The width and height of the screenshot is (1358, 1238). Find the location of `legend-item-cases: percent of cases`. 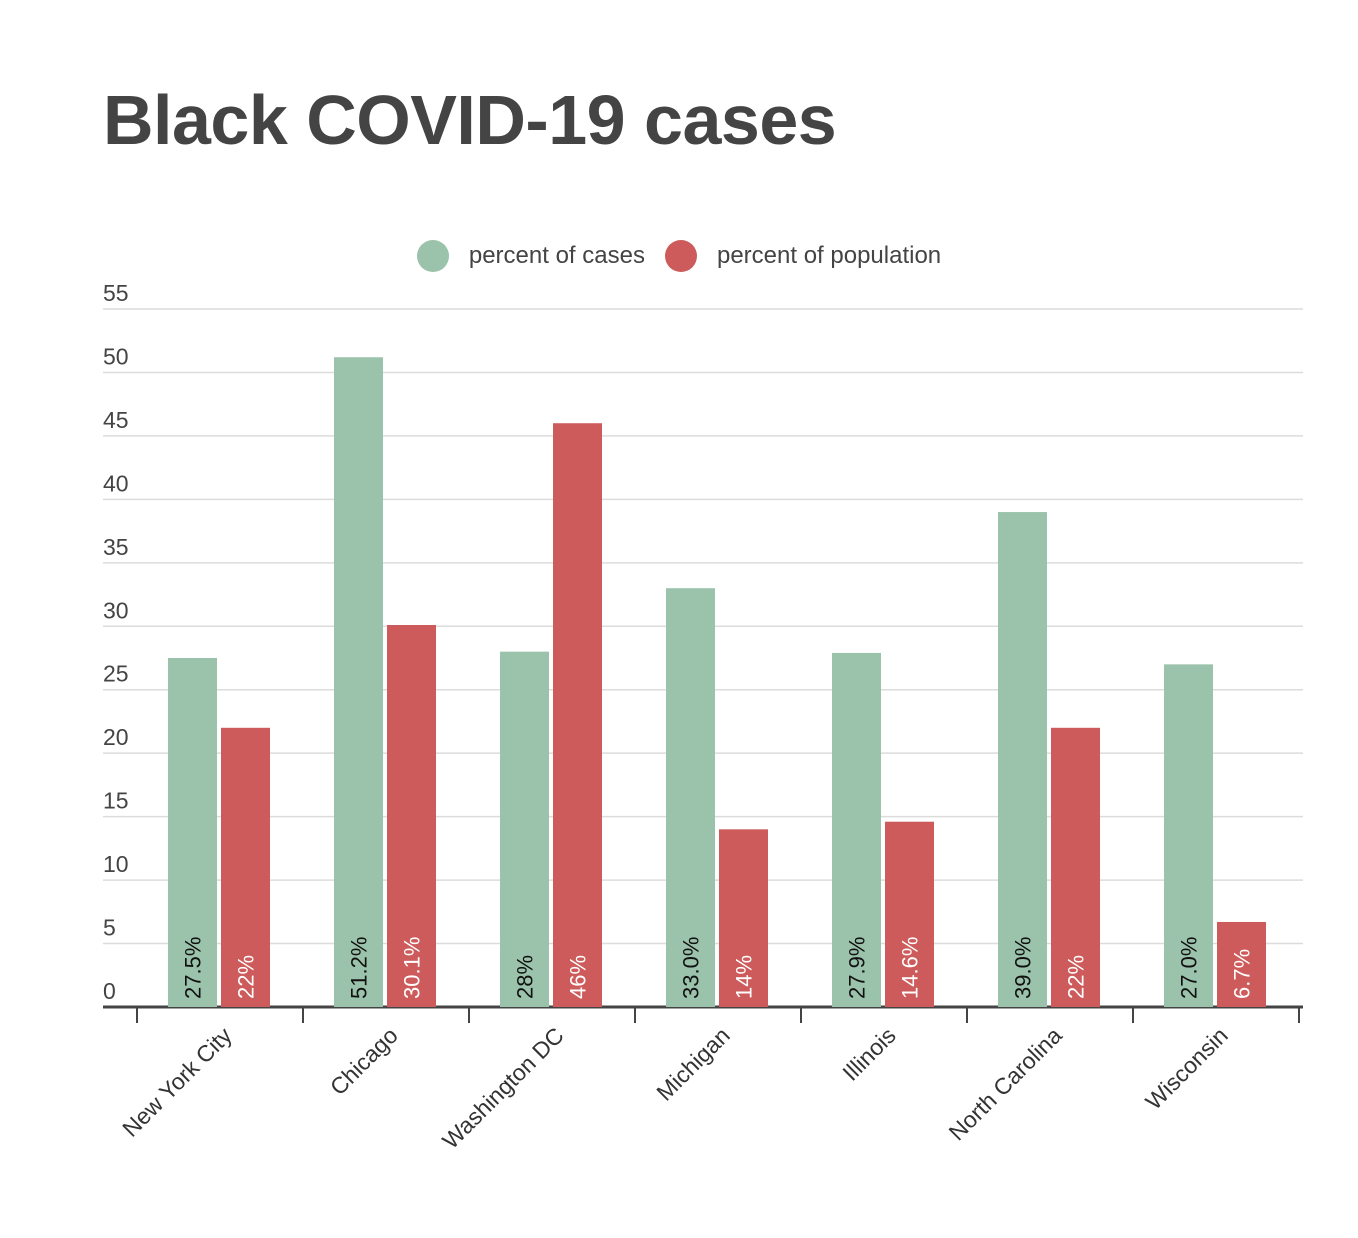

legend-item-cases: percent of cases is located at coordinates (530, 256).